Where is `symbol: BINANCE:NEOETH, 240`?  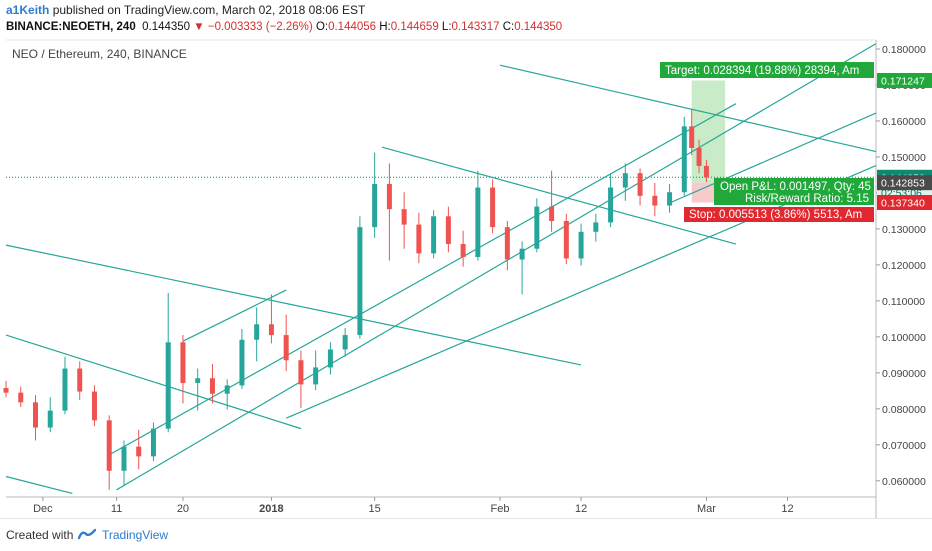 symbol: BINANCE:NEOETH, 240 is located at coordinates (71, 27).